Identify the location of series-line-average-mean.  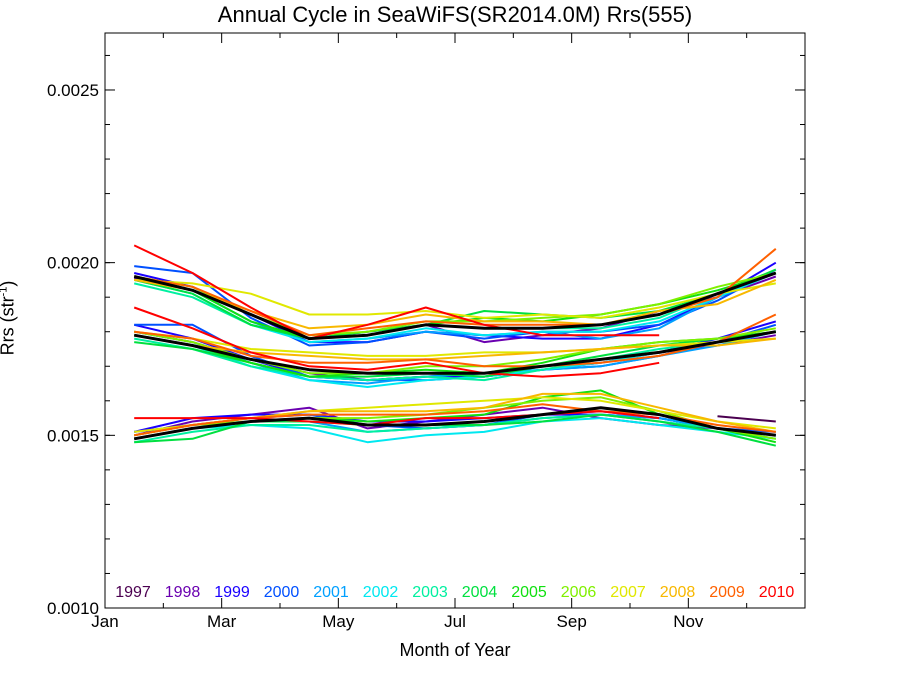
(455, 352).